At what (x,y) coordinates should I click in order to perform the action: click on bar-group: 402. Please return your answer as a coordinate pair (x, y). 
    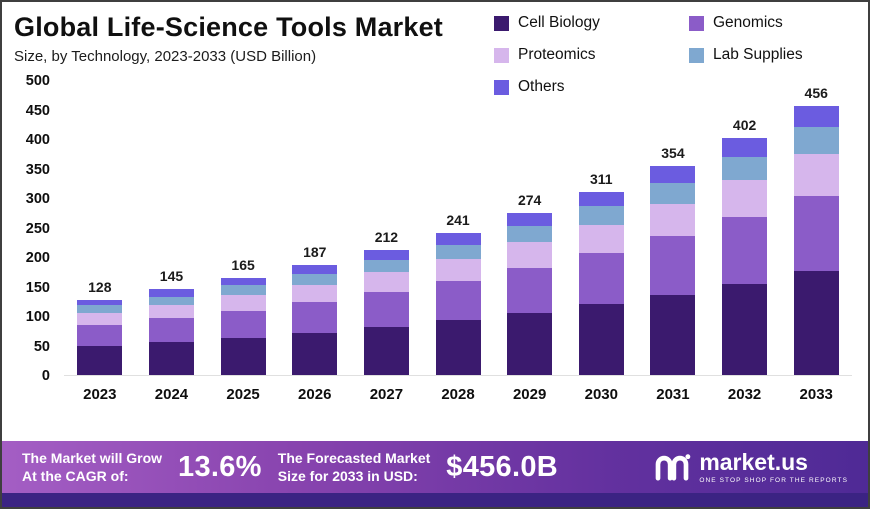
    Looking at the image, I should click on (745, 246).